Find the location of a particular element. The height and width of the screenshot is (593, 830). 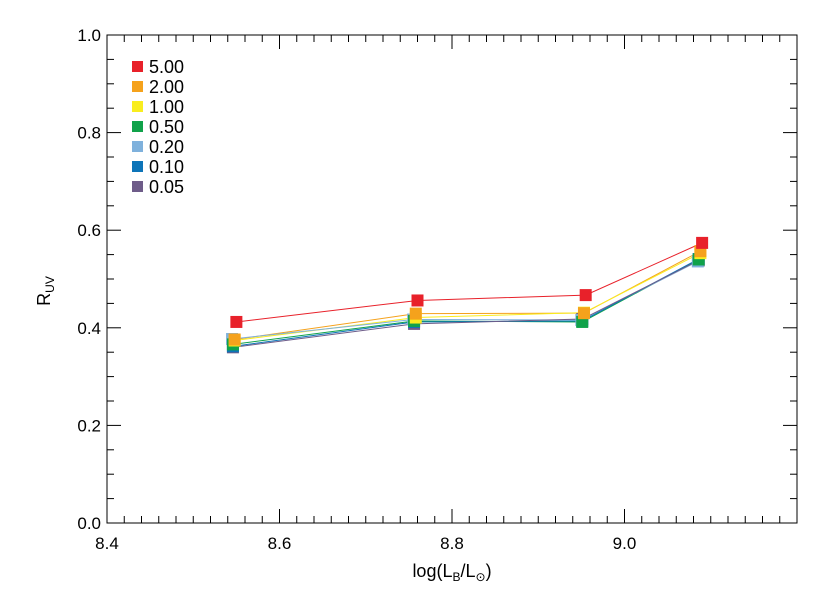

x-tick-label: 8.6 is located at coordinates (280, 543).